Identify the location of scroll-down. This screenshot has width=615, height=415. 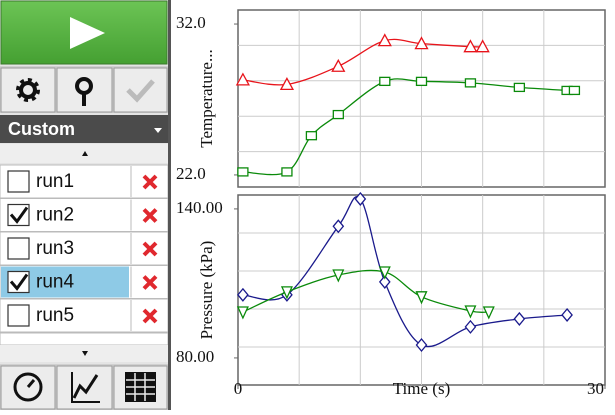
(84, 353).